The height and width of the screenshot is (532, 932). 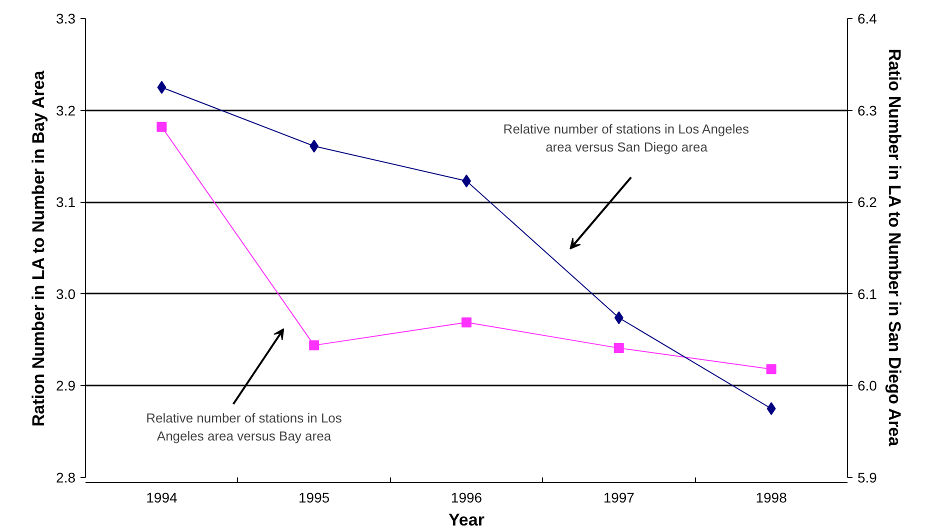 What do you see at coordinates (66, 18) in the screenshot?
I see `y-tick-label: 3.3` at bounding box center [66, 18].